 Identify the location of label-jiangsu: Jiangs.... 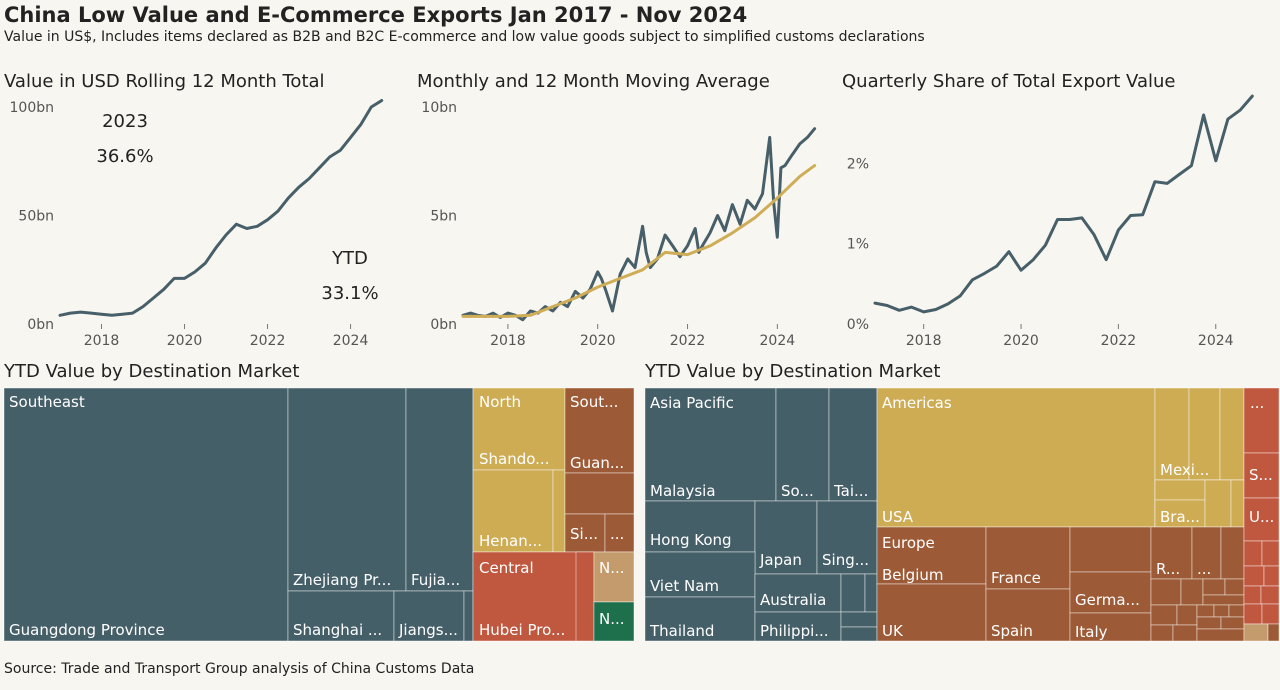
(428, 630).